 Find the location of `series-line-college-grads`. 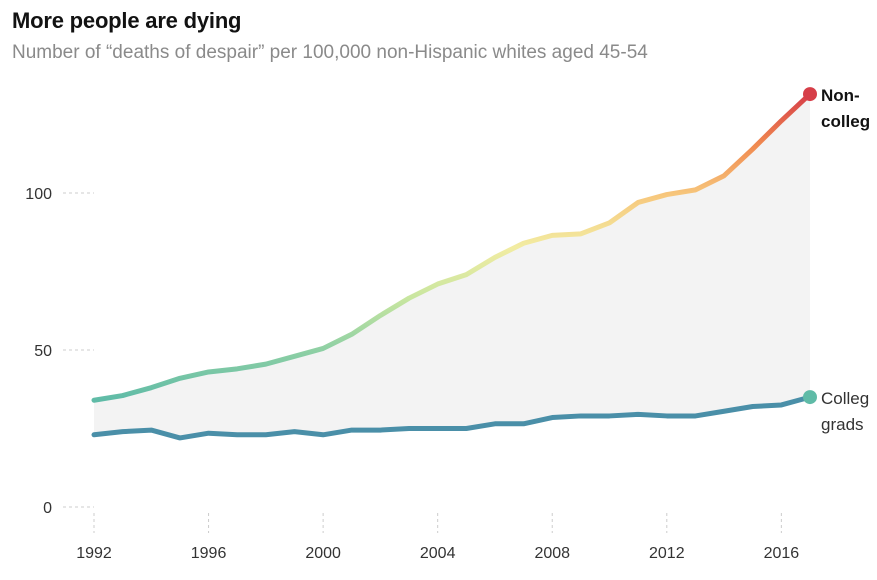

series-line-college-grads is located at coordinates (452, 417).